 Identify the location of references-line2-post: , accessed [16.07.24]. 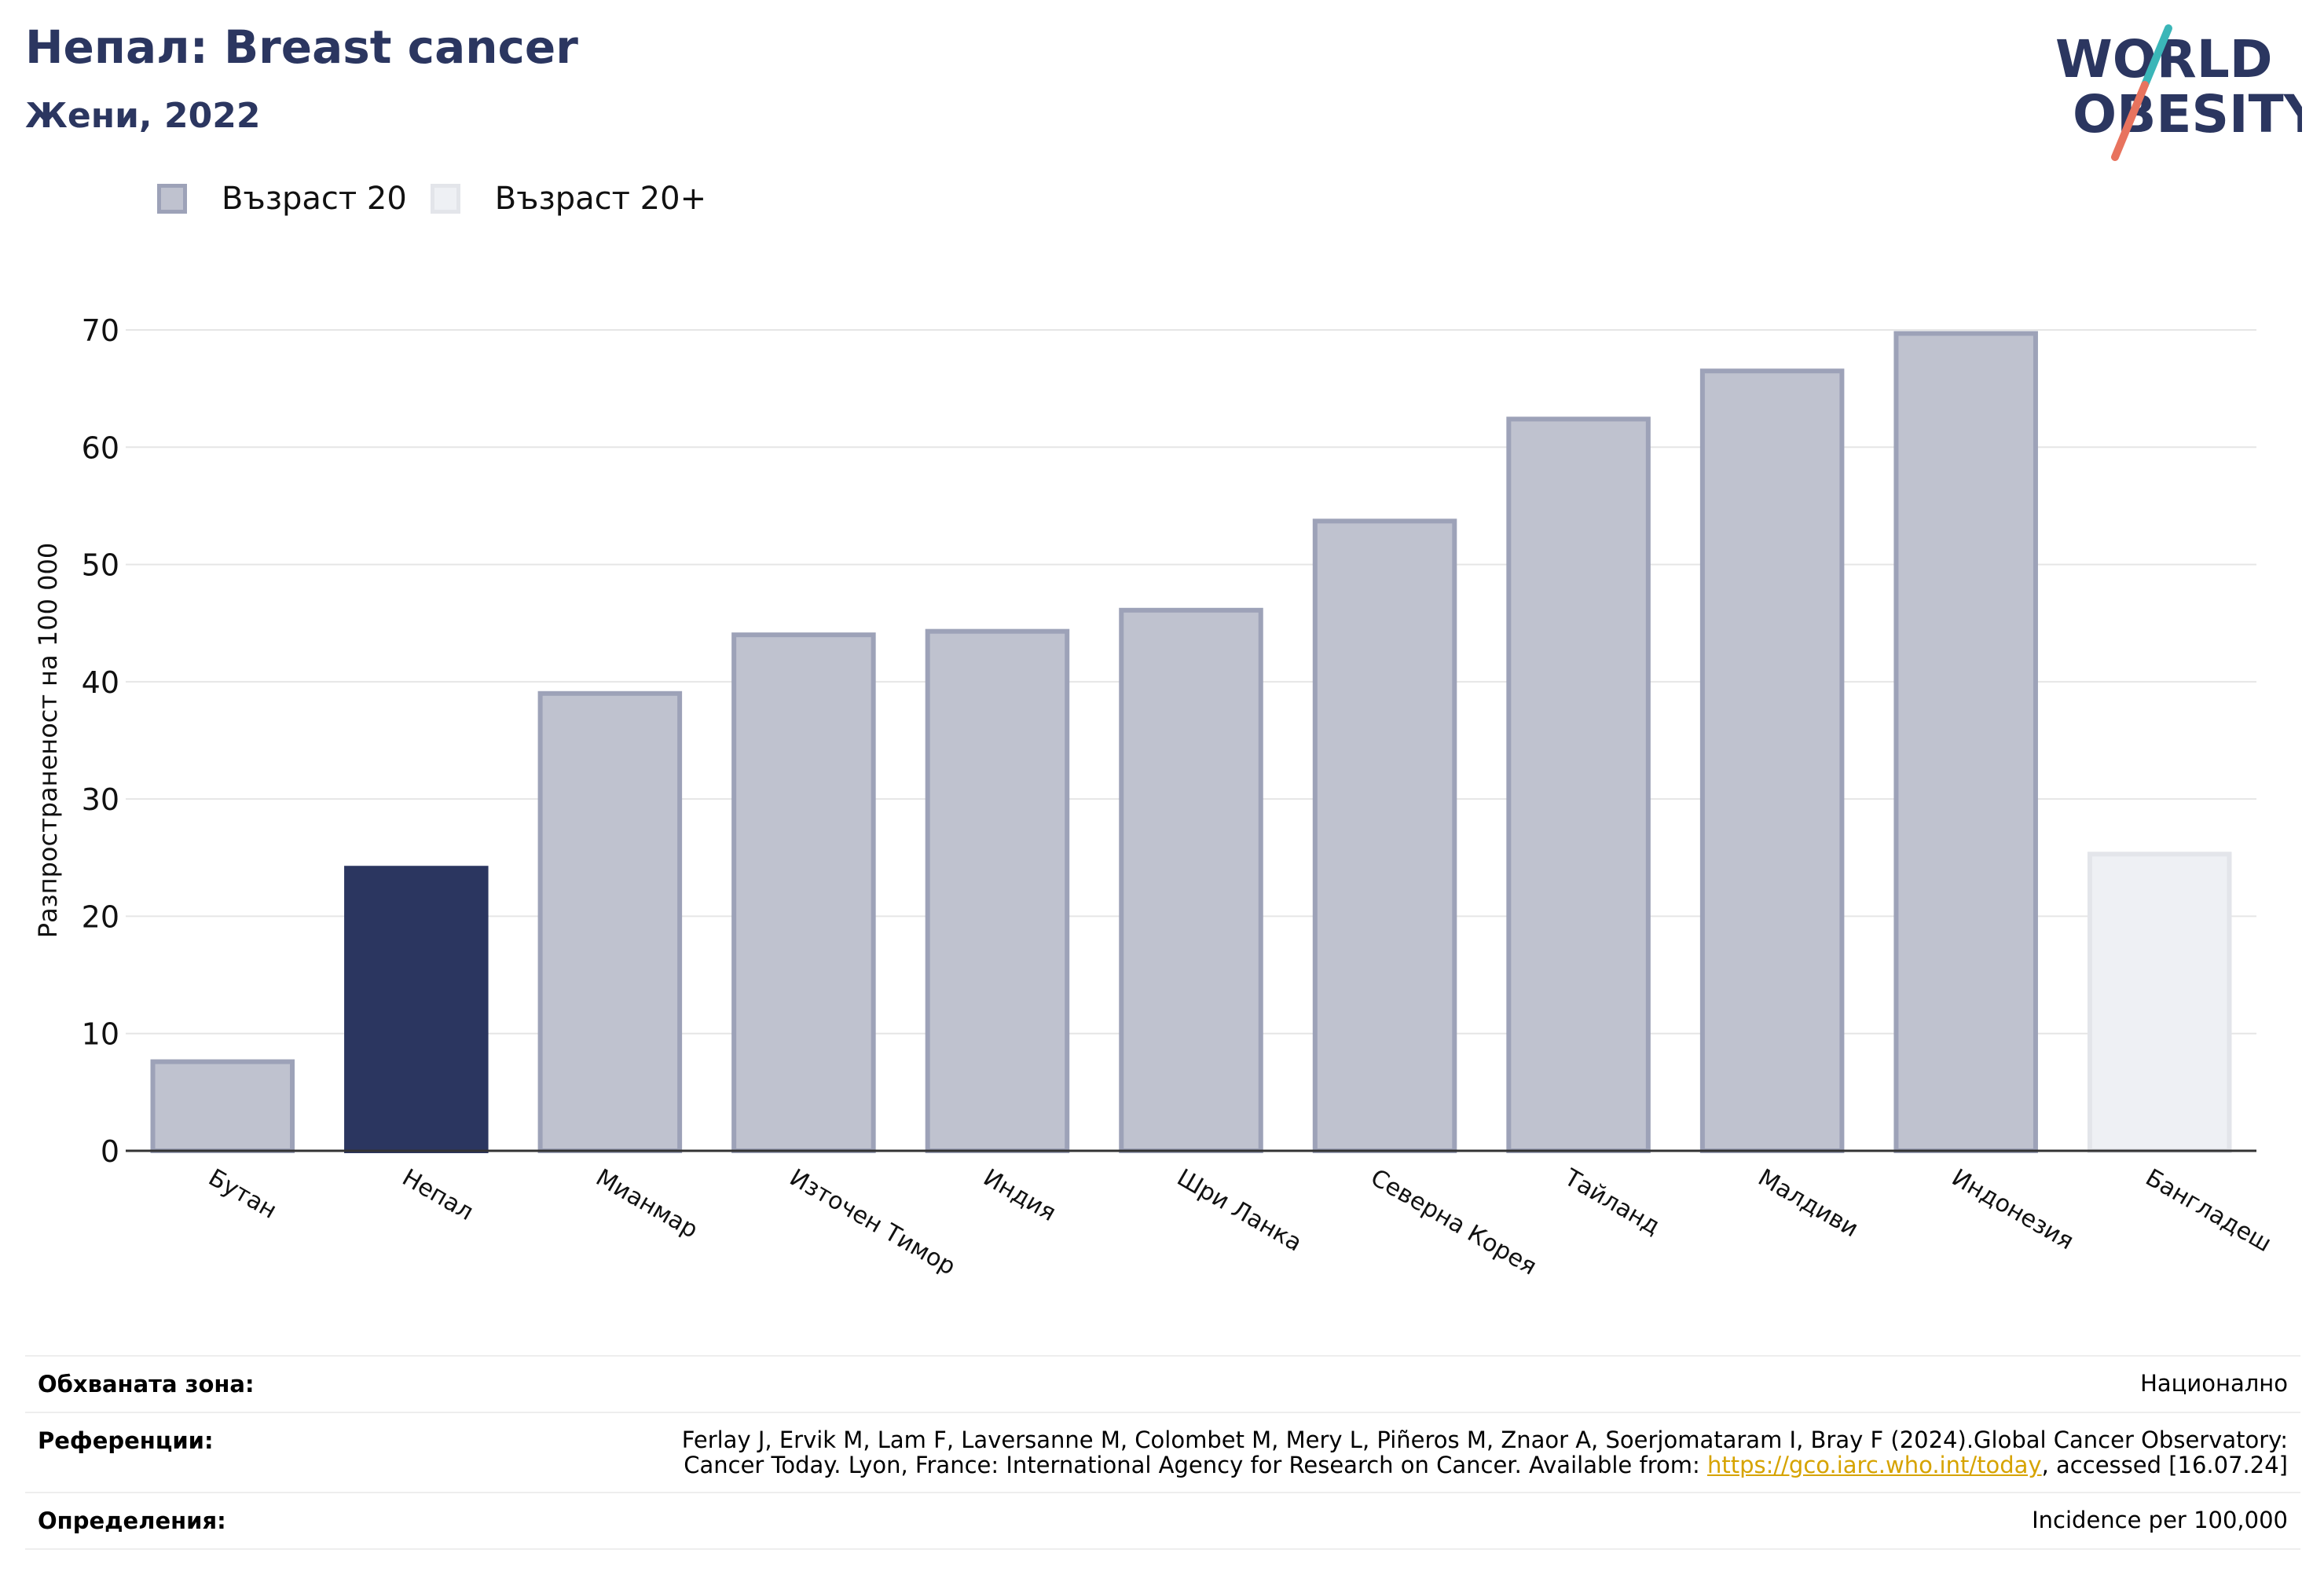
(2164, 1465).